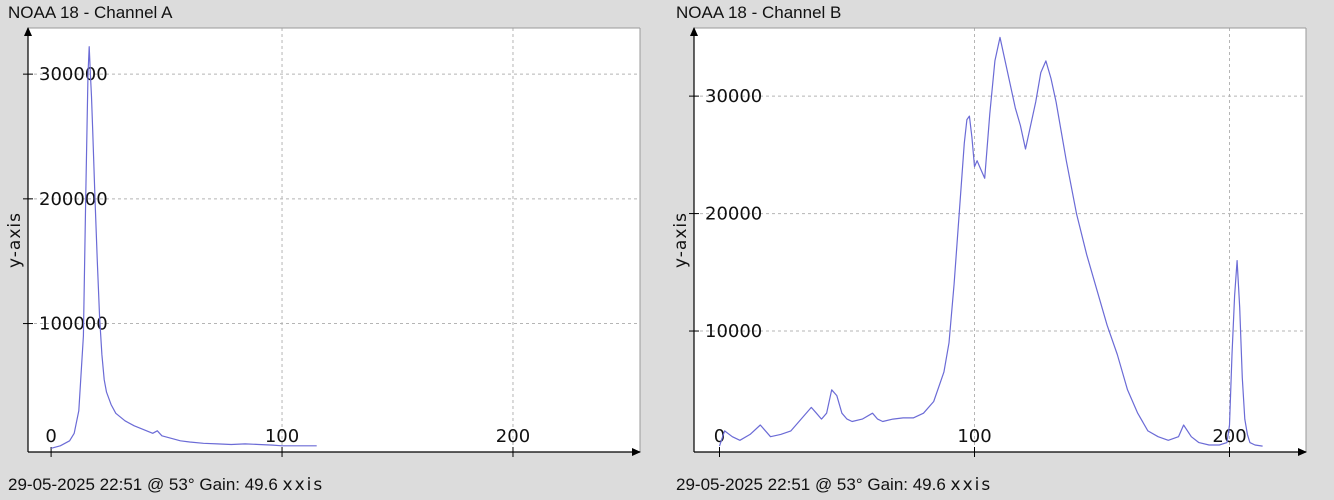  I want to click on chart-a-title: NOAA 18 - Channel A, so click(90, 12).